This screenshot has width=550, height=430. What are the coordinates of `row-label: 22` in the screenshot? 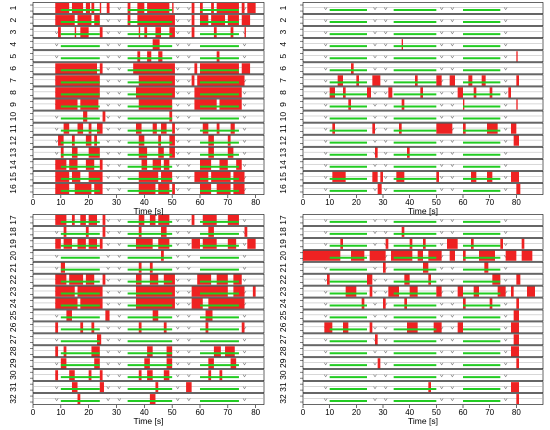 It's located at (13, 280).